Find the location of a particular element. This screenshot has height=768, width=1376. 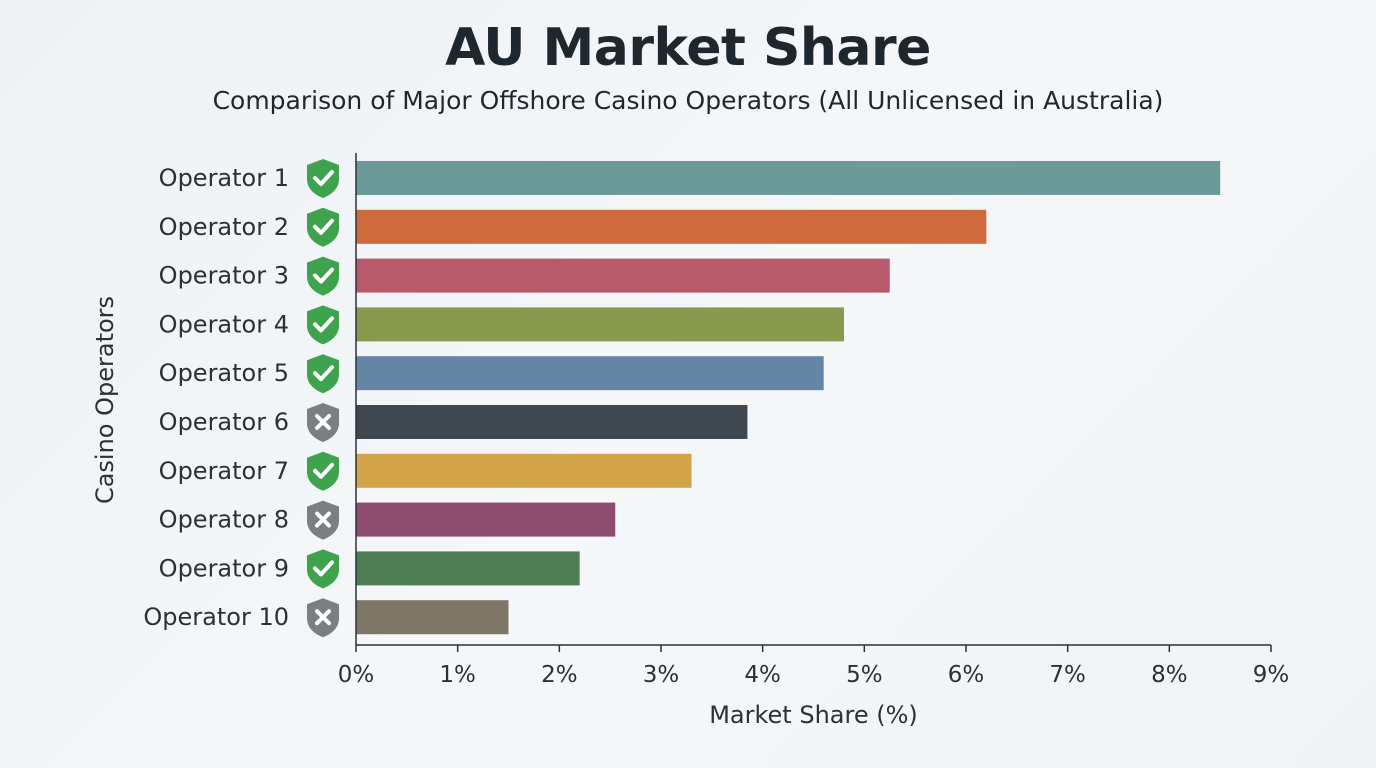

category-label: Operator 10 is located at coordinates (216, 617).